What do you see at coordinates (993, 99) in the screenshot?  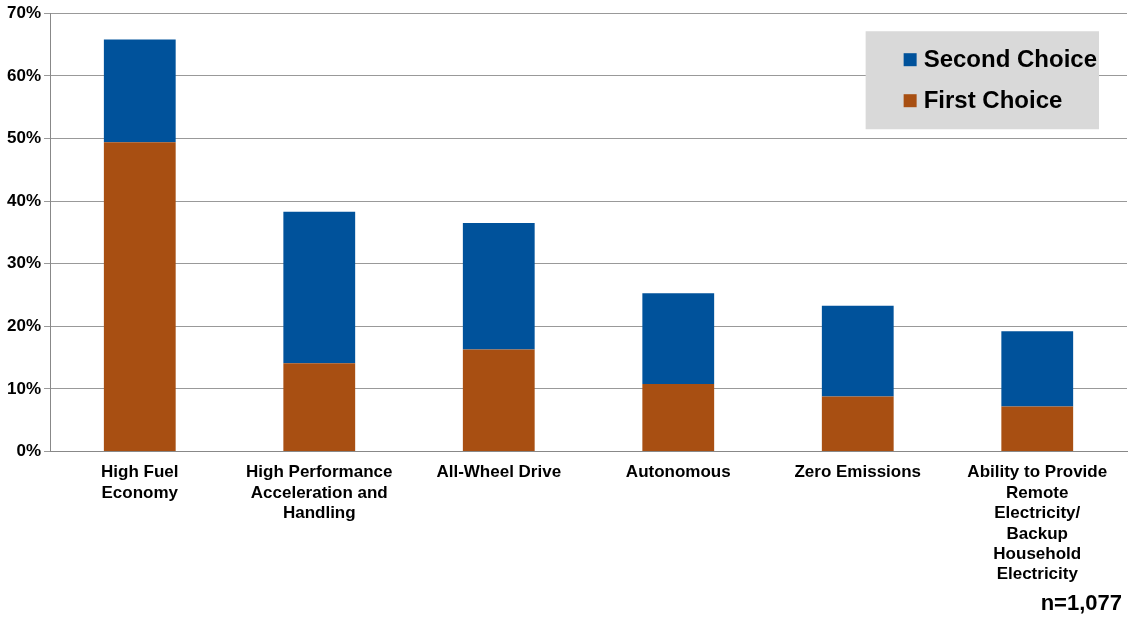 I see `legend-label: First Choice` at bounding box center [993, 99].